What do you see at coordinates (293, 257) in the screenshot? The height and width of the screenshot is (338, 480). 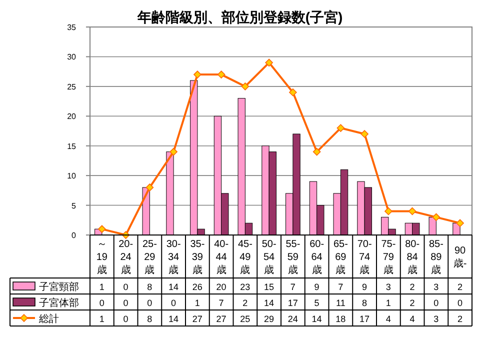 I see `x-tick-label: 55-59歳` at bounding box center [293, 257].